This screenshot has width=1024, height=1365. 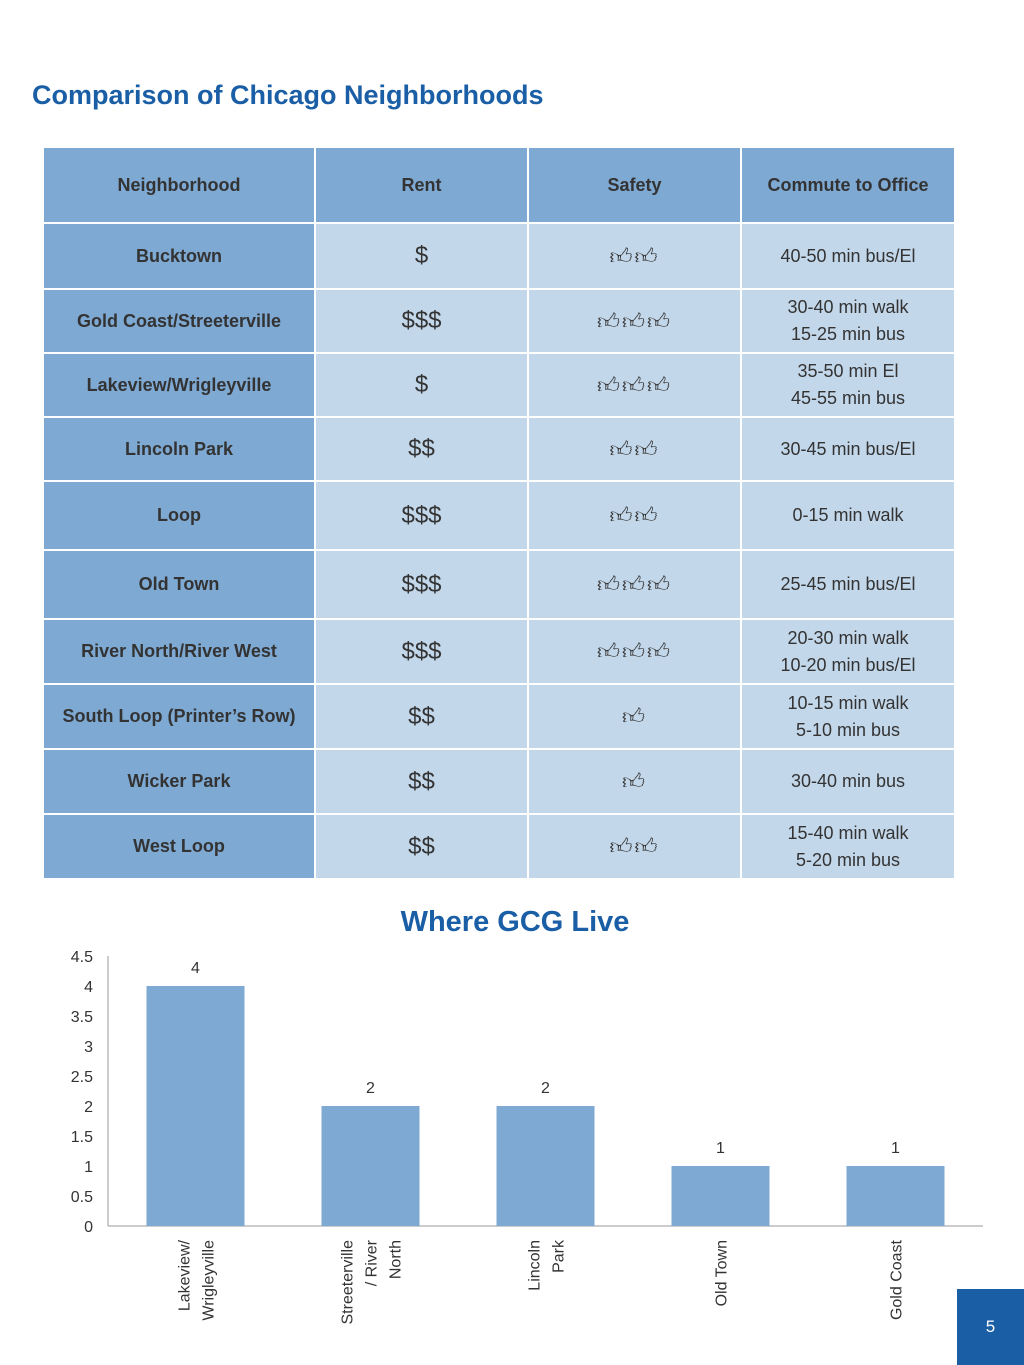 What do you see at coordinates (88, 1047) in the screenshot?
I see `y-tick-label: 3` at bounding box center [88, 1047].